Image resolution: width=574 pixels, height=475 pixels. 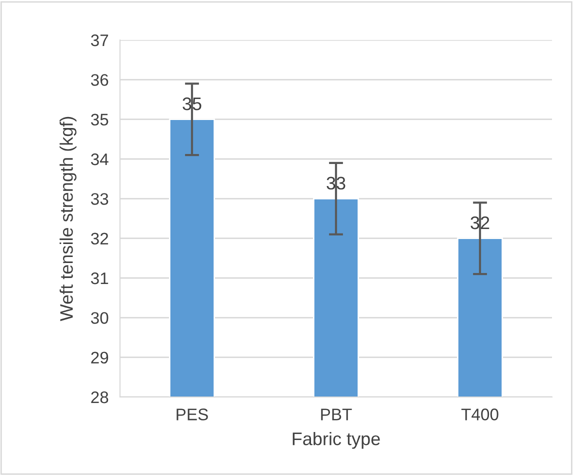 I want to click on y-axis-title: Weft tensile strength (kgf), so click(x=68, y=219).